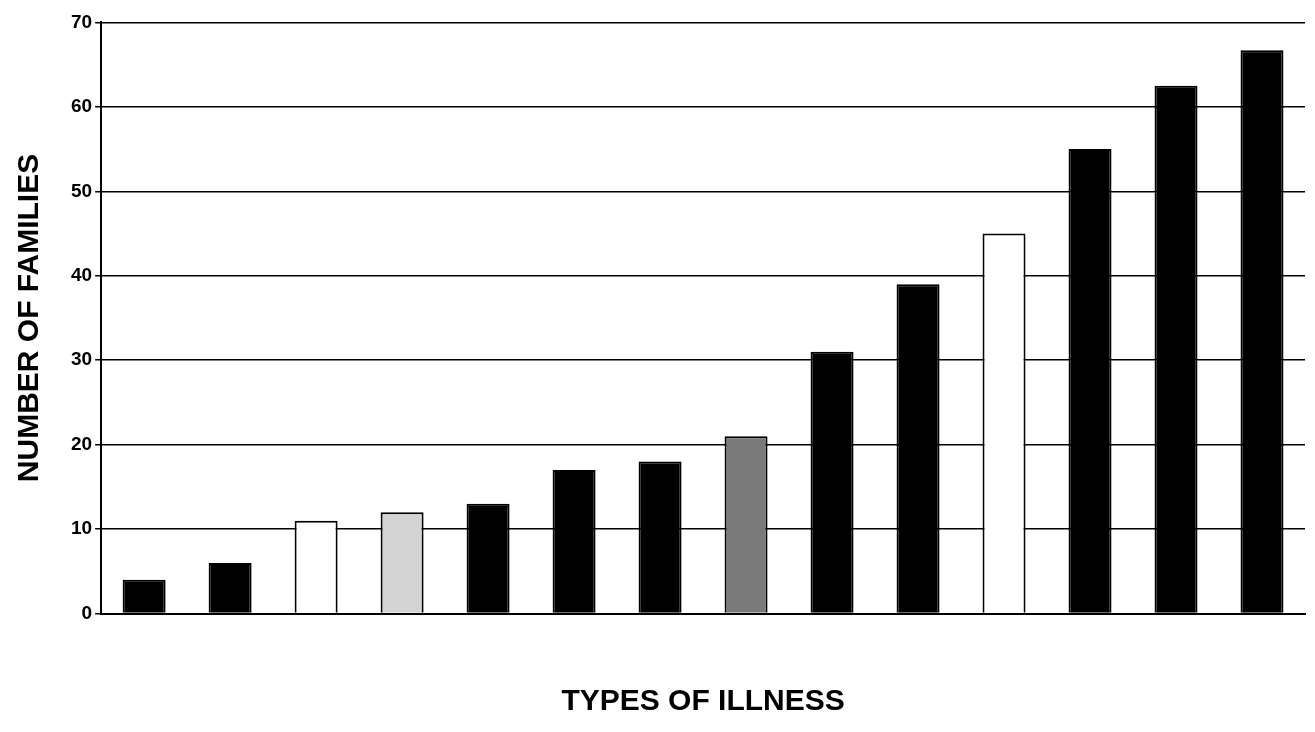 The width and height of the screenshot is (1315, 732). What do you see at coordinates (81, 21) in the screenshot?
I see `y-tick-label: 70` at bounding box center [81, 21].